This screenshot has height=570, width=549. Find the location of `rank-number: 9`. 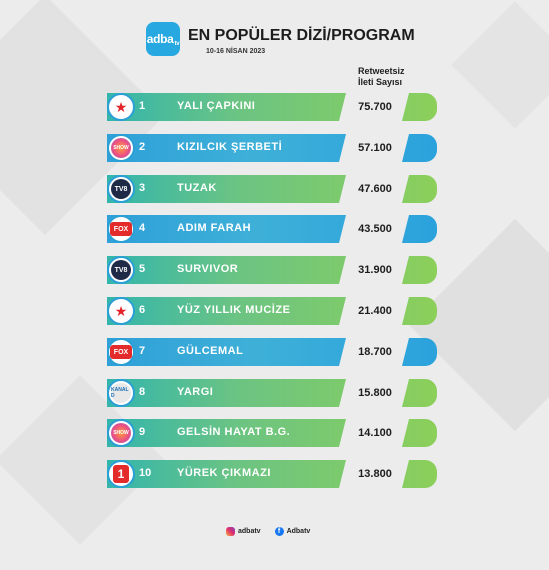

rank-number: 9 is located at coordinates (142, 432).